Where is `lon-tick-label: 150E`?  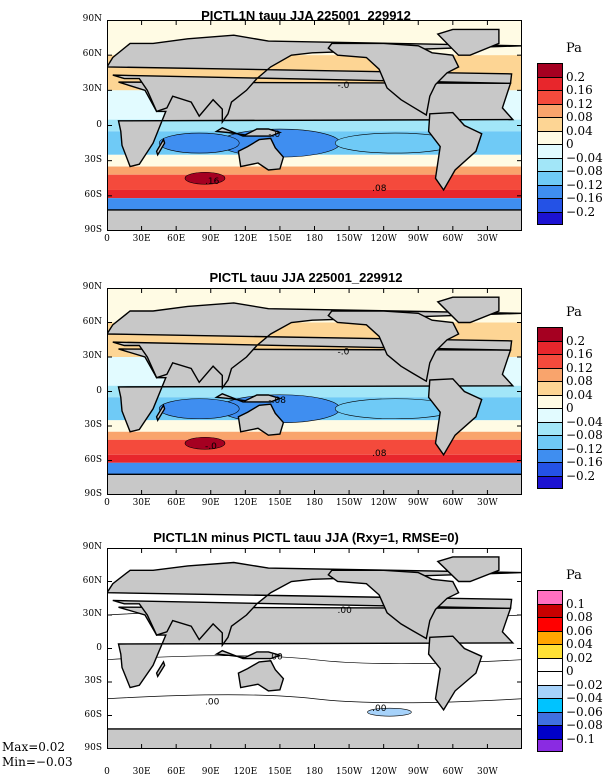 lon-tick-label: 150E is located at coordinates (280, 772).